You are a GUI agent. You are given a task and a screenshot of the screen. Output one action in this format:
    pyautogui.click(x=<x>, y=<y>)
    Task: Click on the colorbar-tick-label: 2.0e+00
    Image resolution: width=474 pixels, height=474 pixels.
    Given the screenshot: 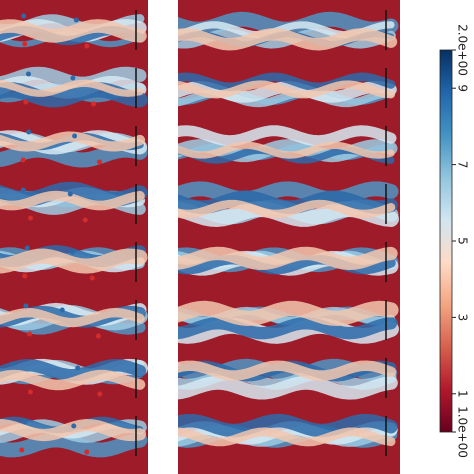 What is the action you would take?
    pyautogui.click(x=463, y=50)
    